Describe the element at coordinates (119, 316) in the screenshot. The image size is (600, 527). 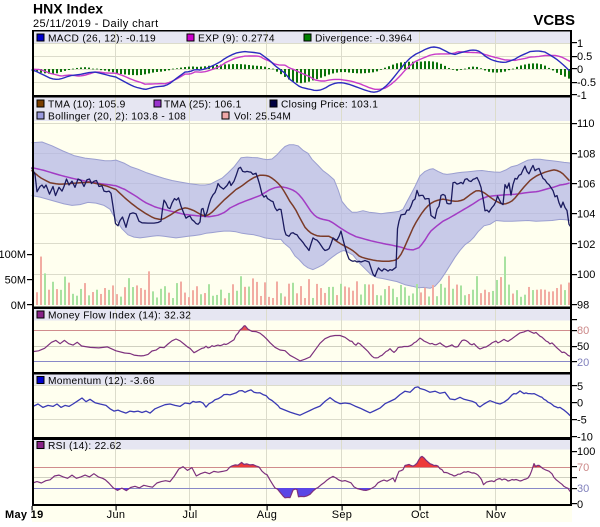
I see `svg-text: Money Flow Index (14): 32.32` at that location.